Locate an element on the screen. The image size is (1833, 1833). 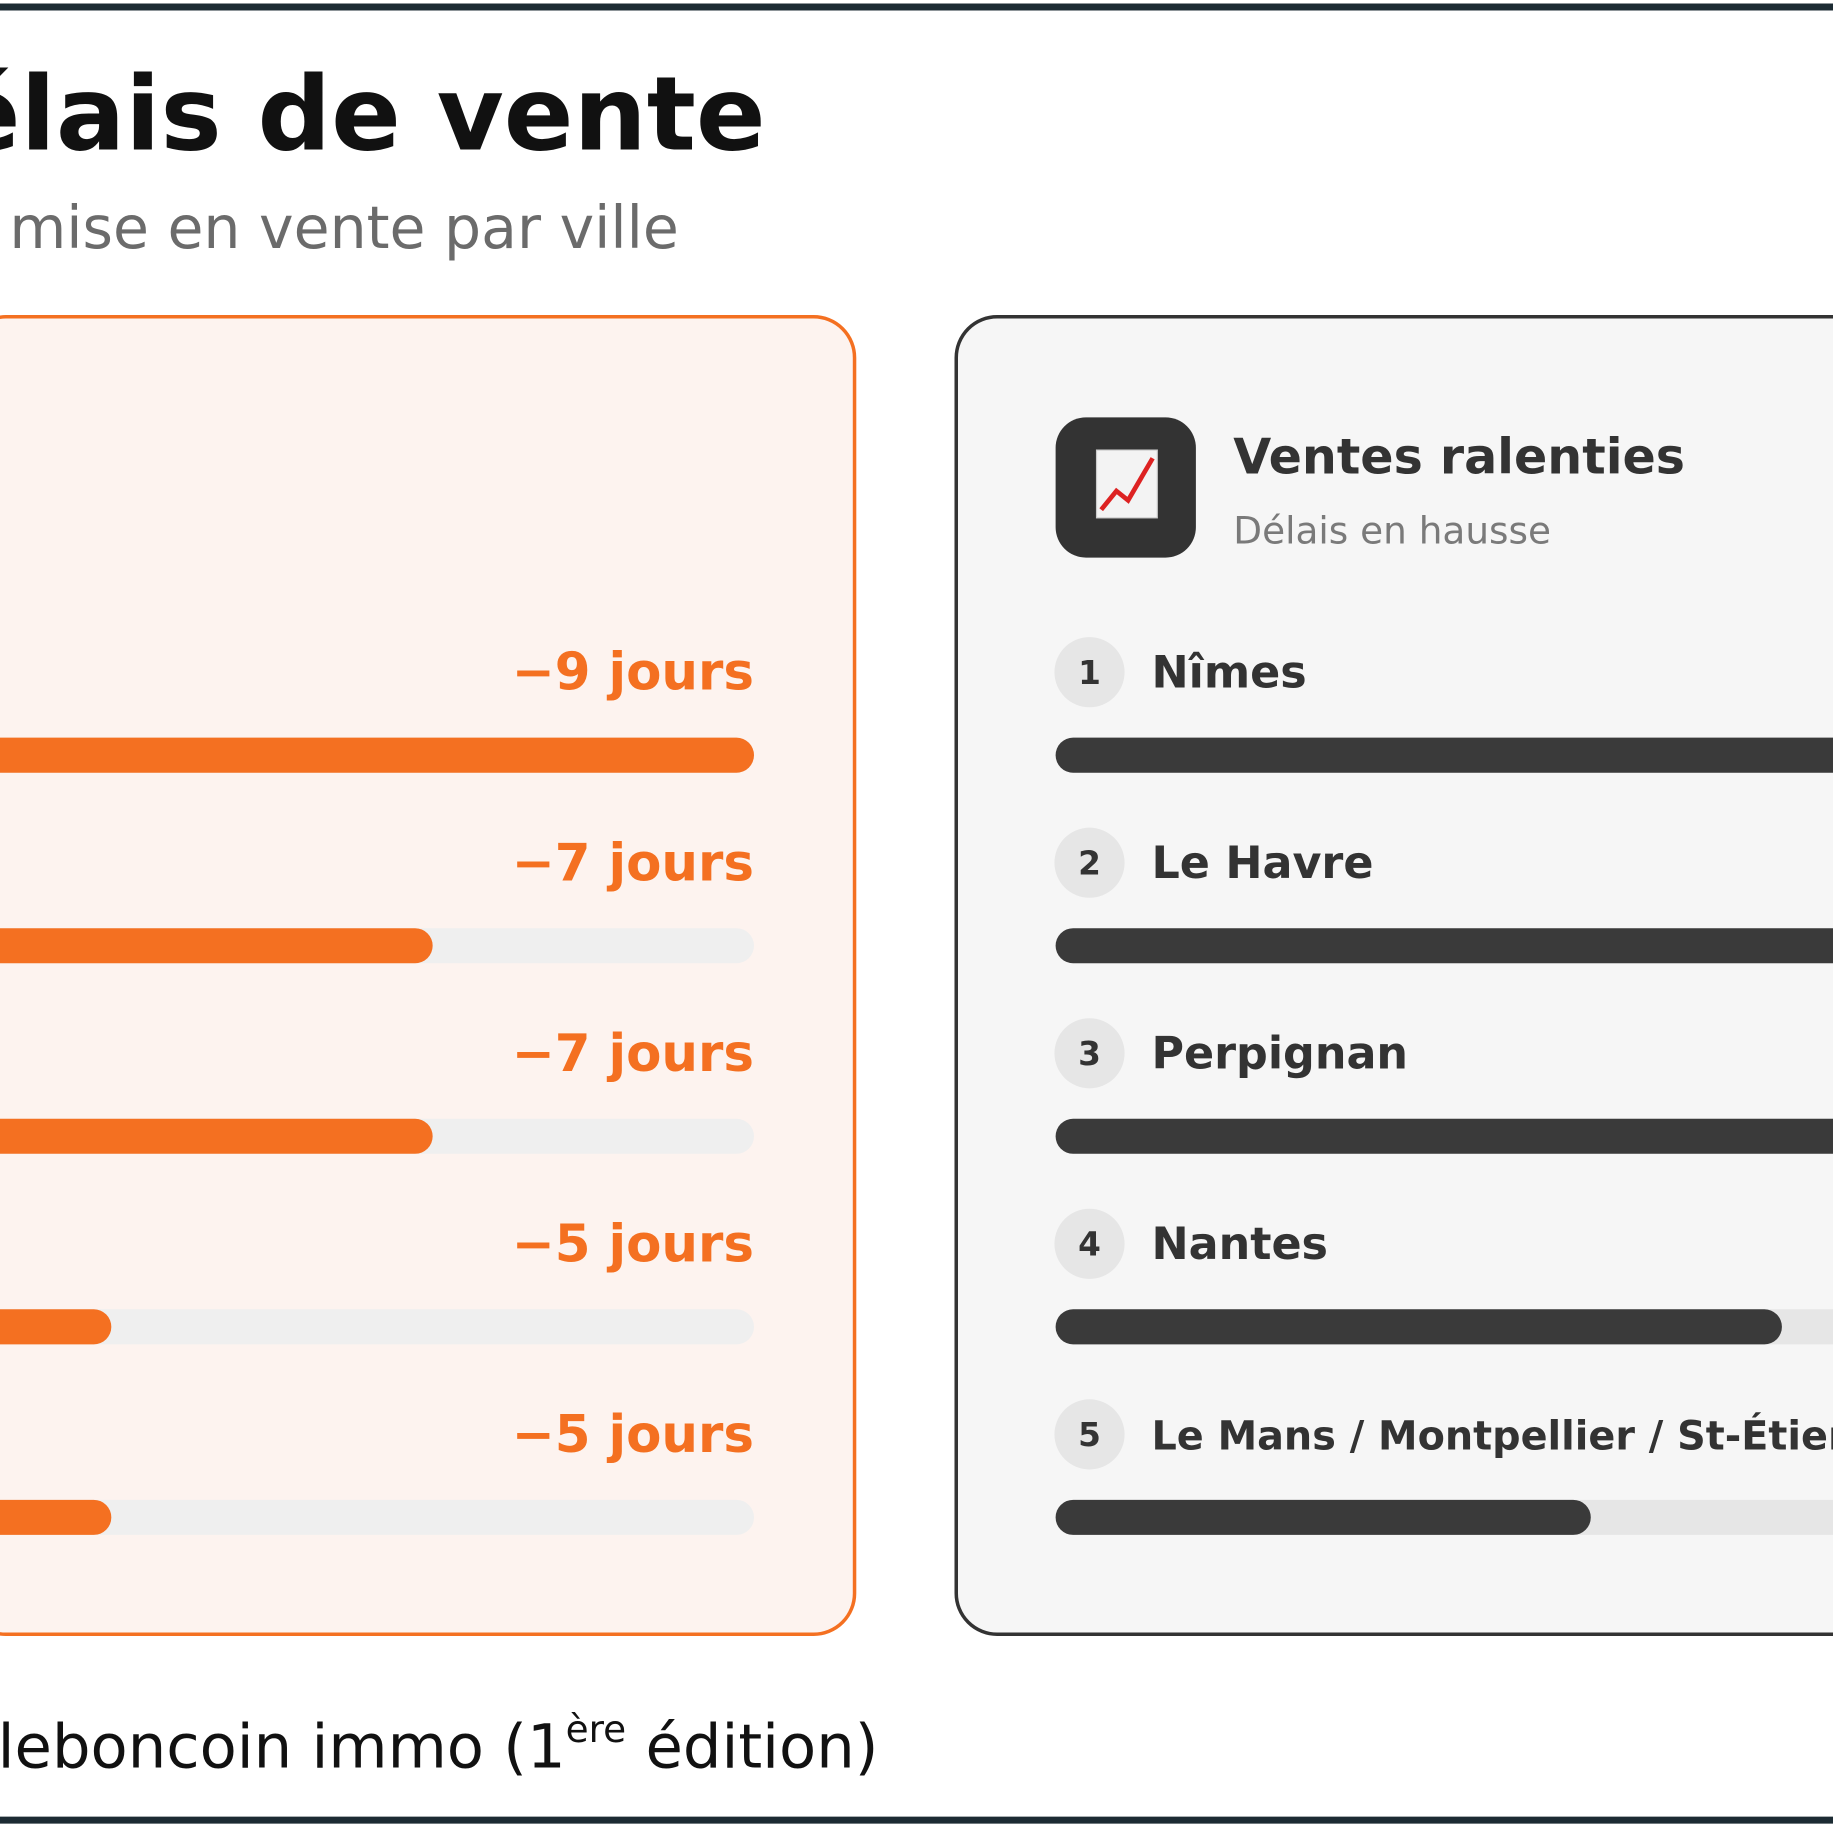
rank-number: 4 is located at coordinates (1089, 1245).